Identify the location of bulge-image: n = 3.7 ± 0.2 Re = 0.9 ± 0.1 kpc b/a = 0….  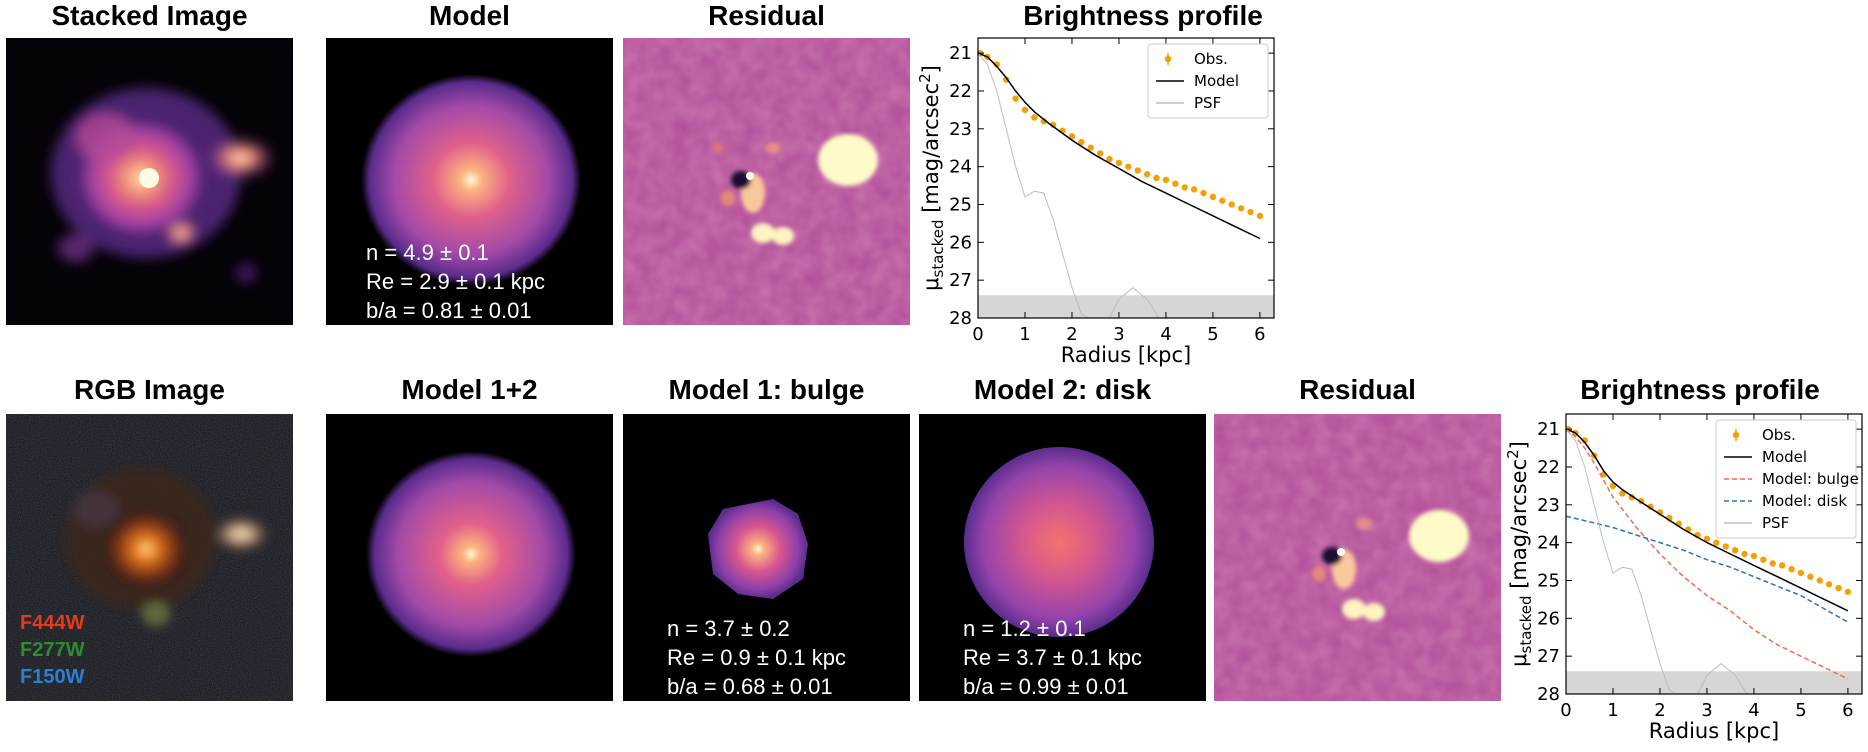
(766, 557).